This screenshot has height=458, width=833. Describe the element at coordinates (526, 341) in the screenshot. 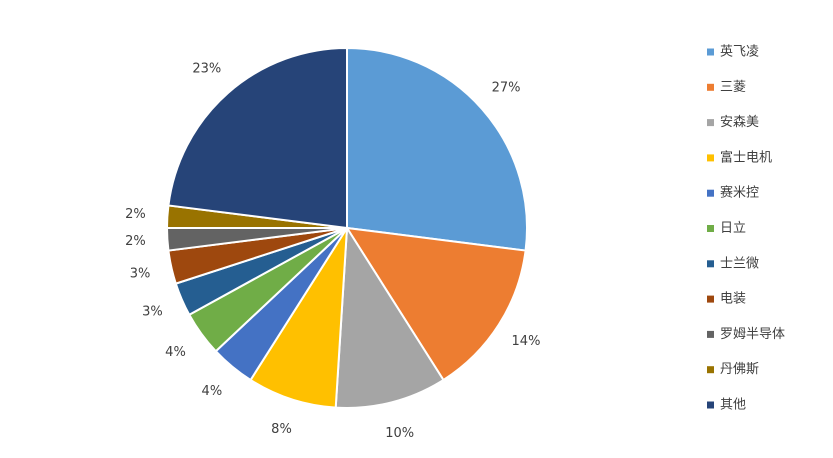

I see `data-label: 14%` at that location.